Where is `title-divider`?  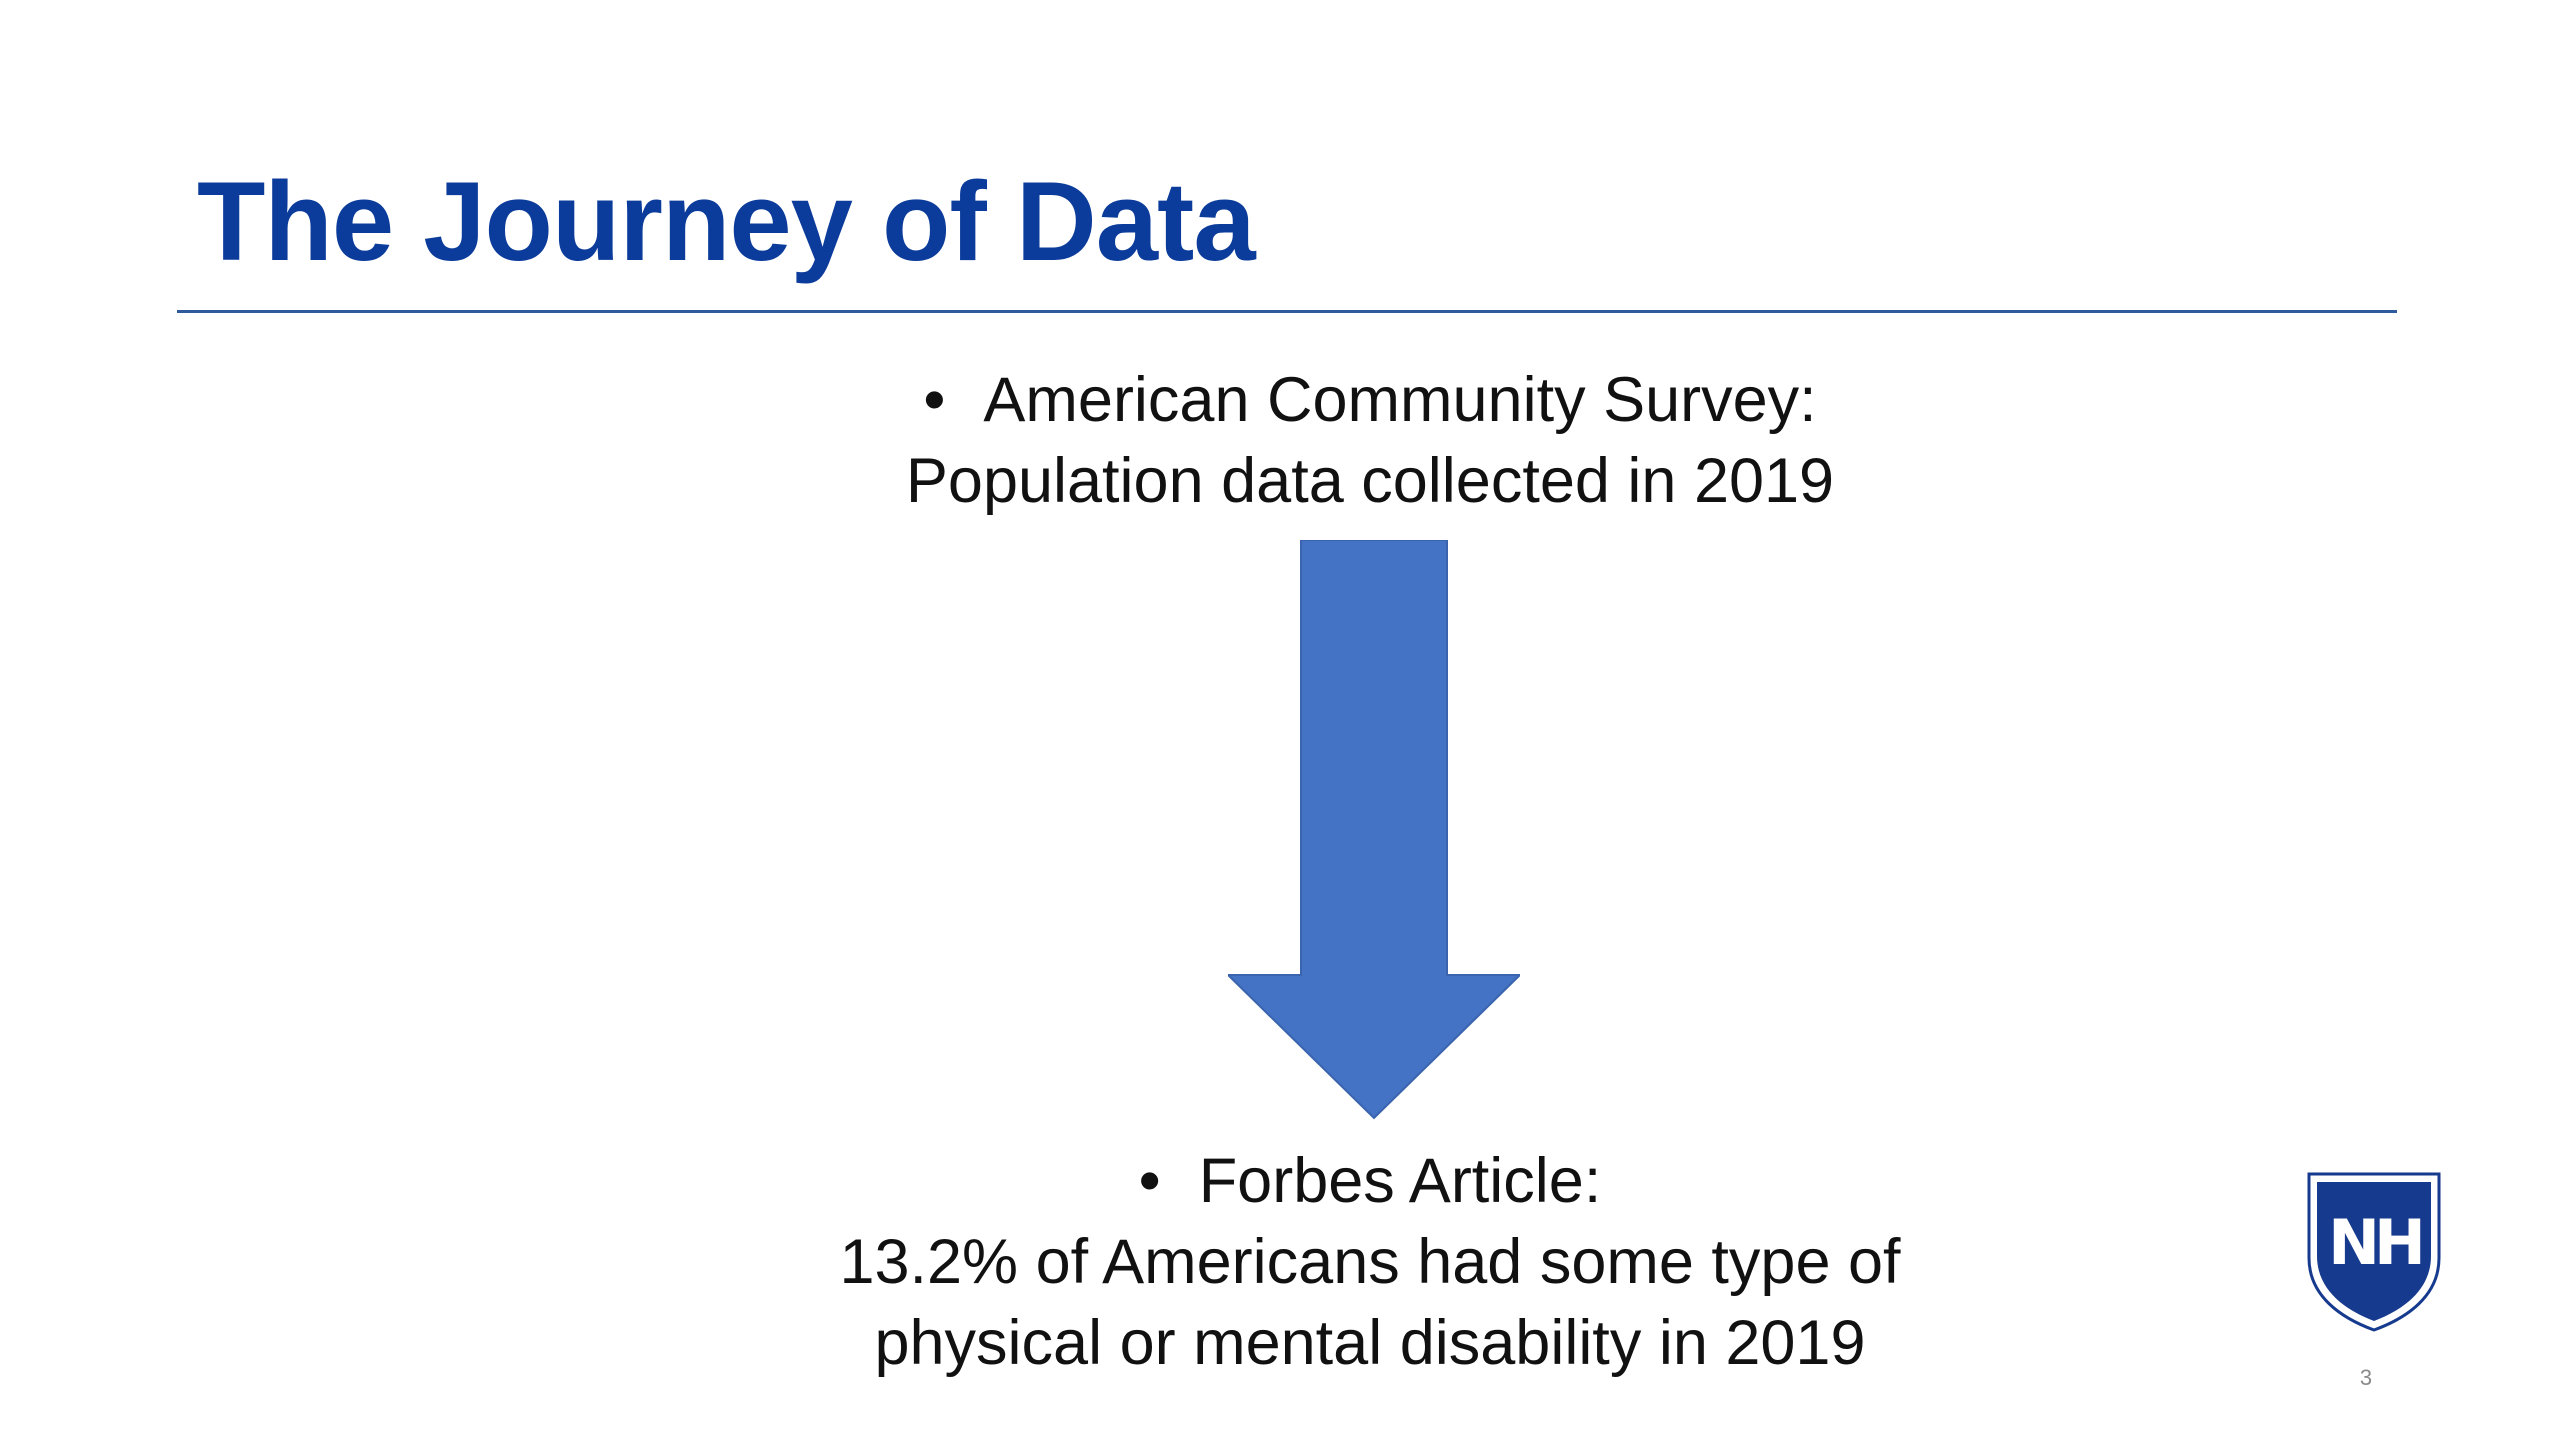
title-divider is located at coordinates (1287, 311).